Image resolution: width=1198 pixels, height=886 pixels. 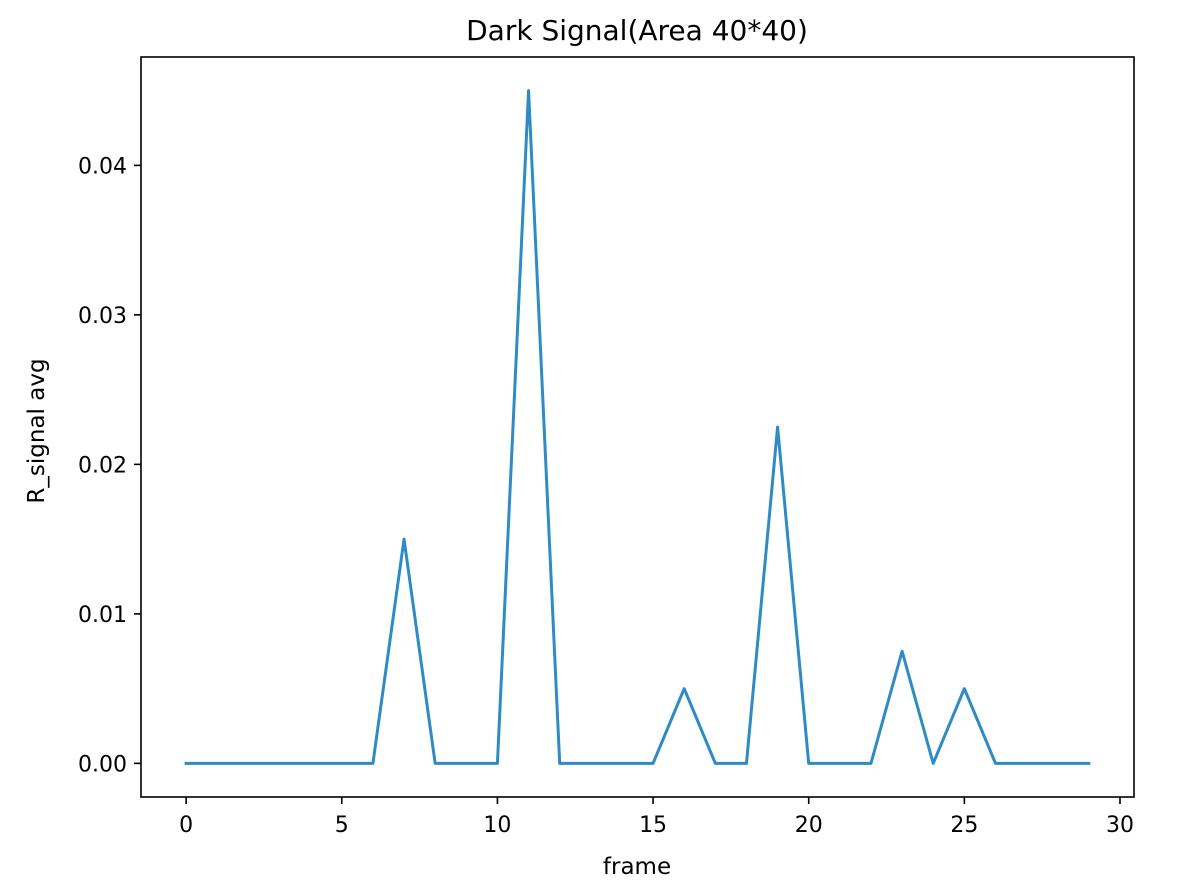 I want to click on x-tick-label: 25, so click(x=964, y=825).